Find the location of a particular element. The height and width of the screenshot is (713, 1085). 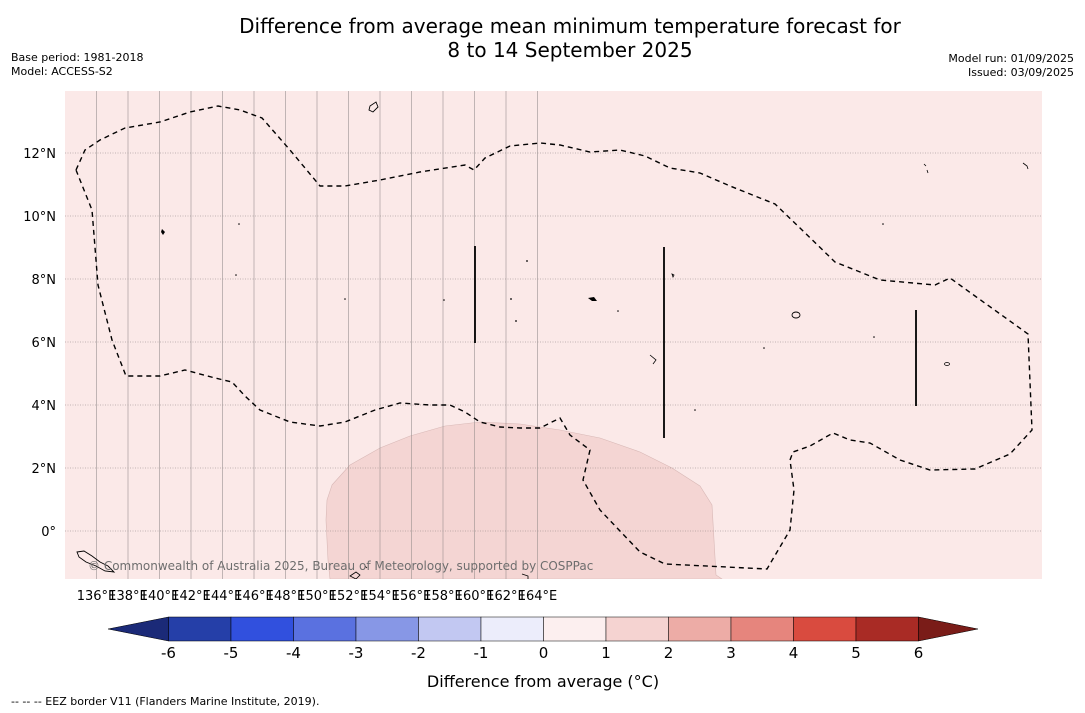

colorbar-tick-label: -5 is located at coordinates (231, 653).